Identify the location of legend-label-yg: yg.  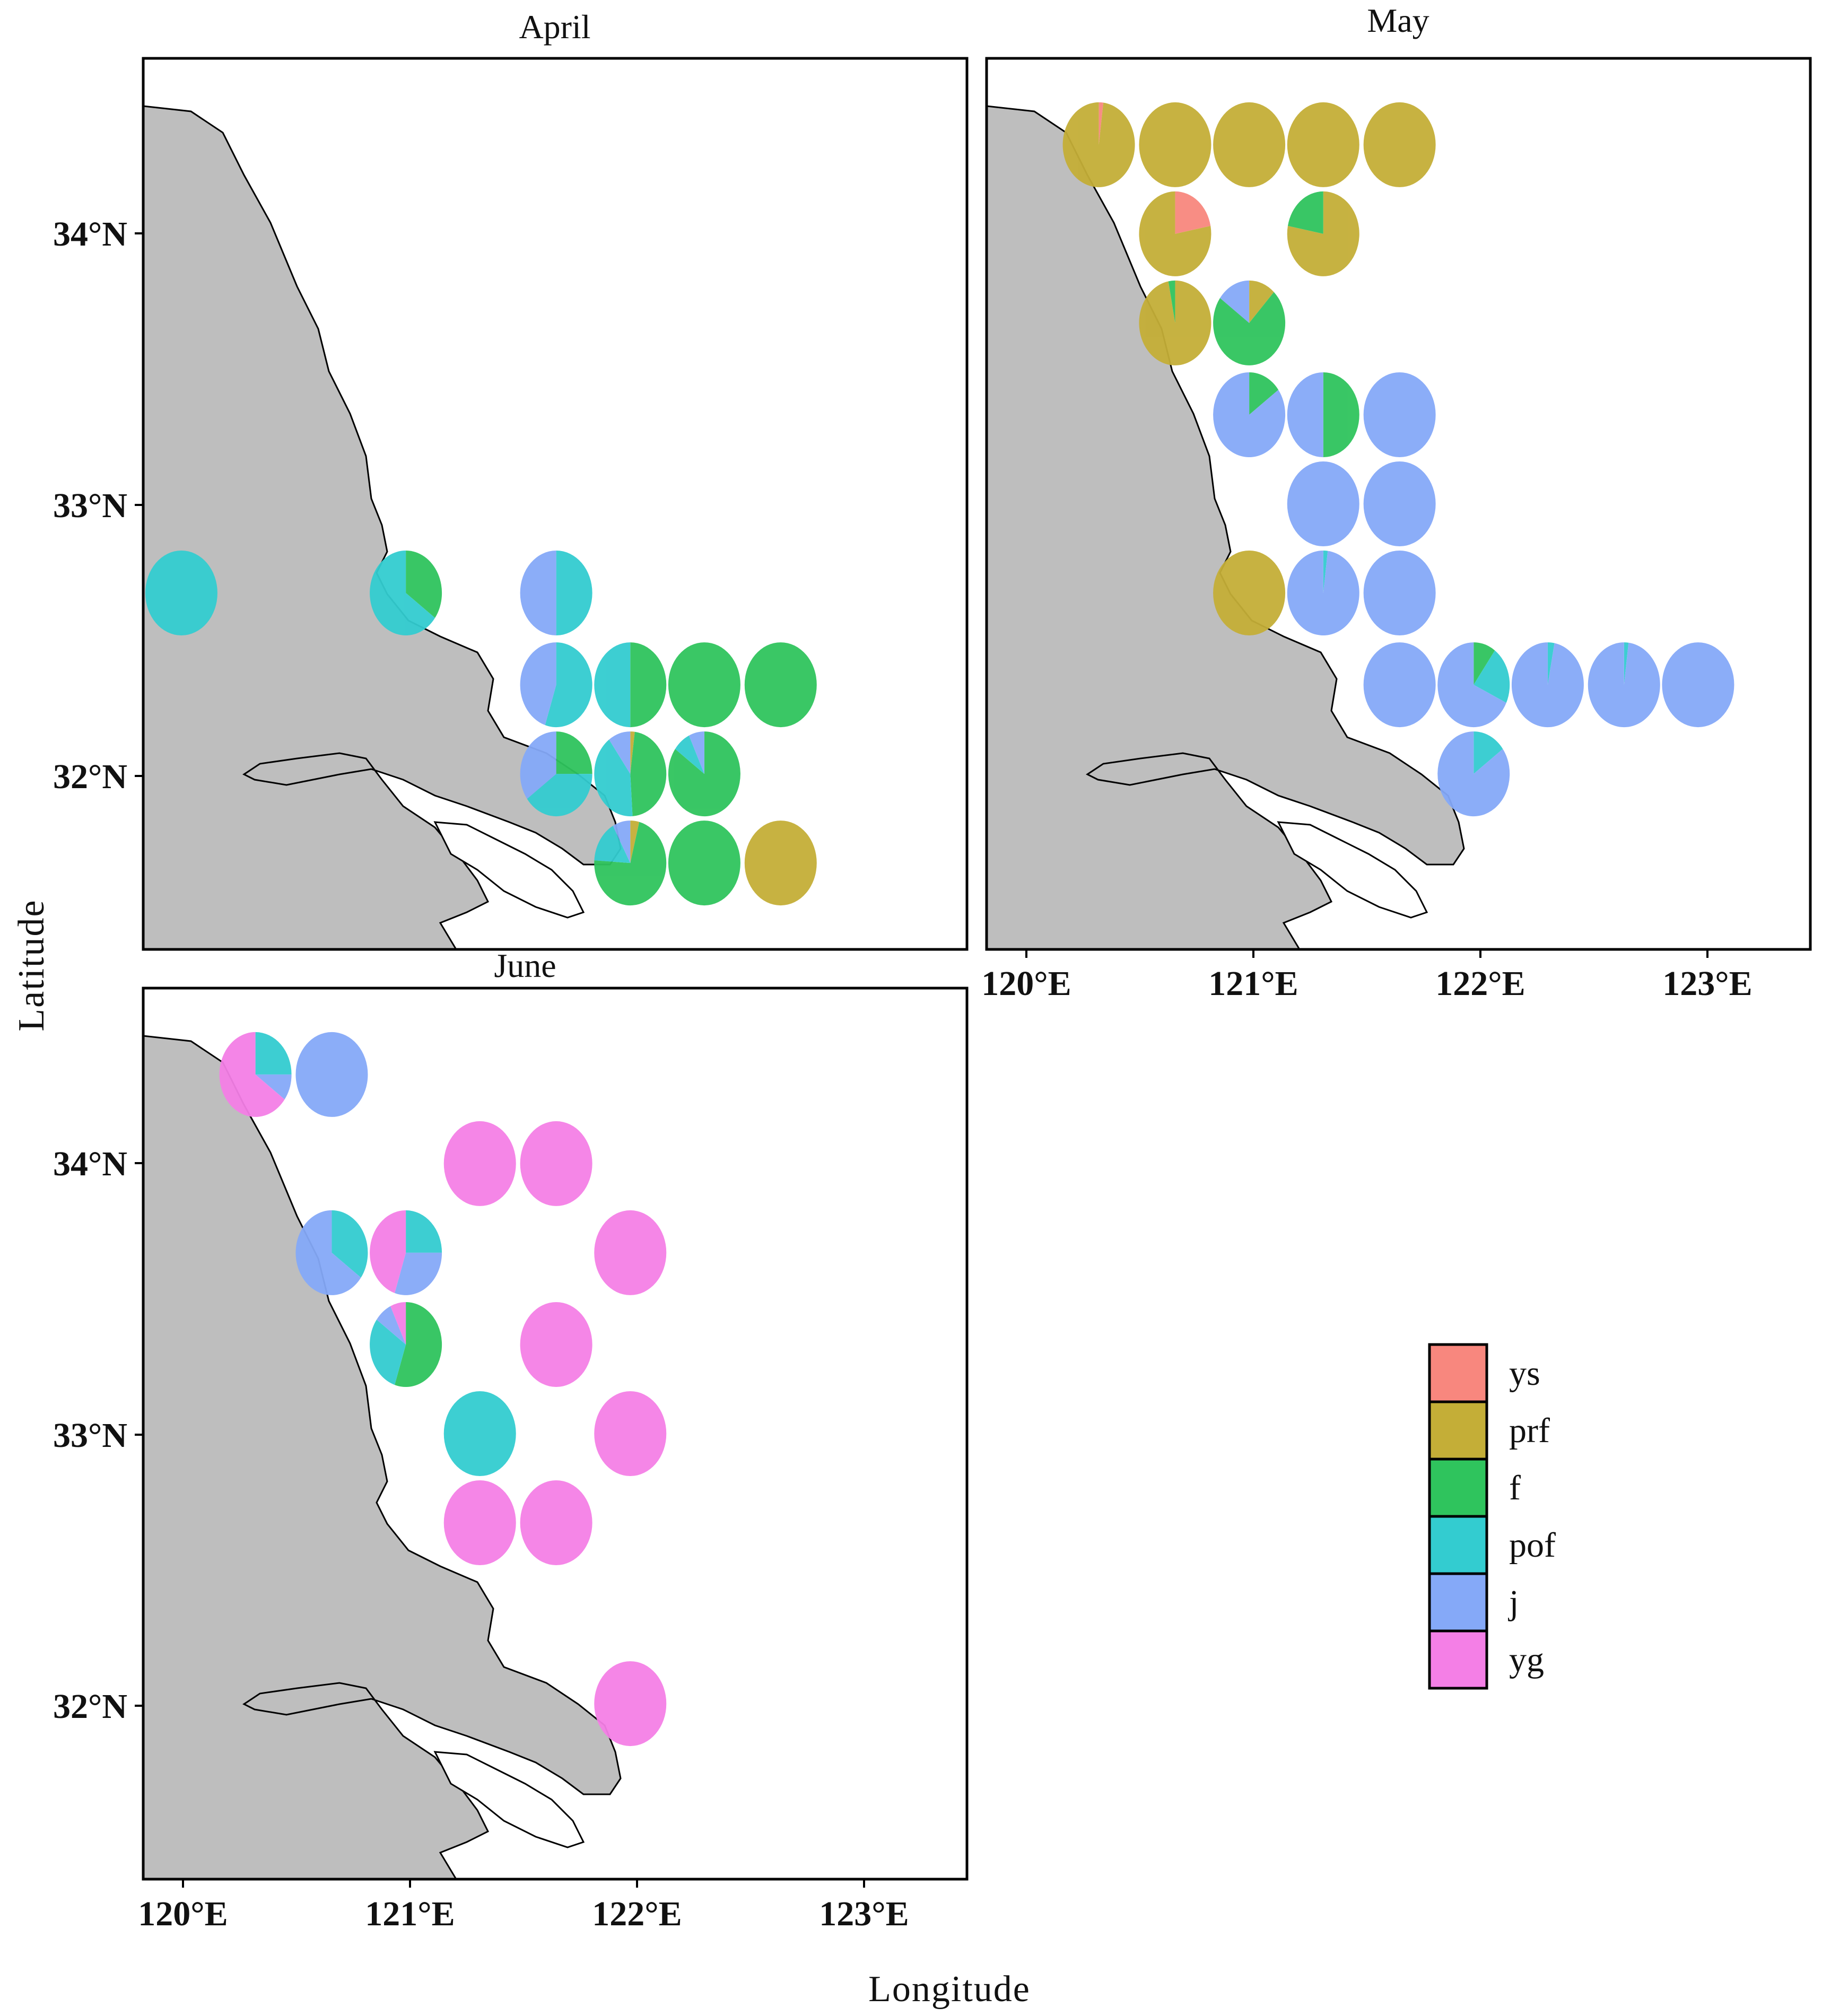
(1526, 1659).